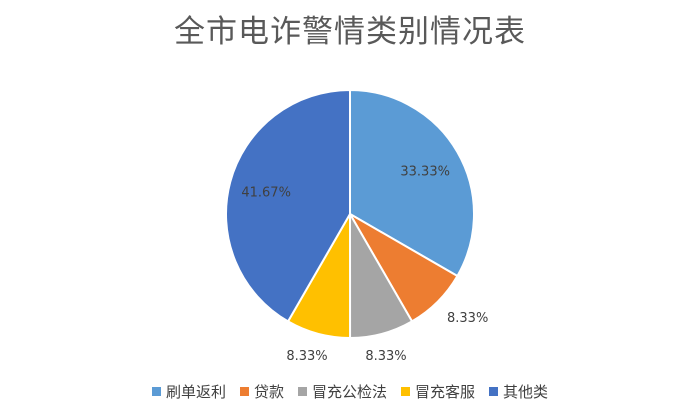 This screenshot has height=420, width=700. I want to click on legend-item-2: 贷款, so click(261, 391).